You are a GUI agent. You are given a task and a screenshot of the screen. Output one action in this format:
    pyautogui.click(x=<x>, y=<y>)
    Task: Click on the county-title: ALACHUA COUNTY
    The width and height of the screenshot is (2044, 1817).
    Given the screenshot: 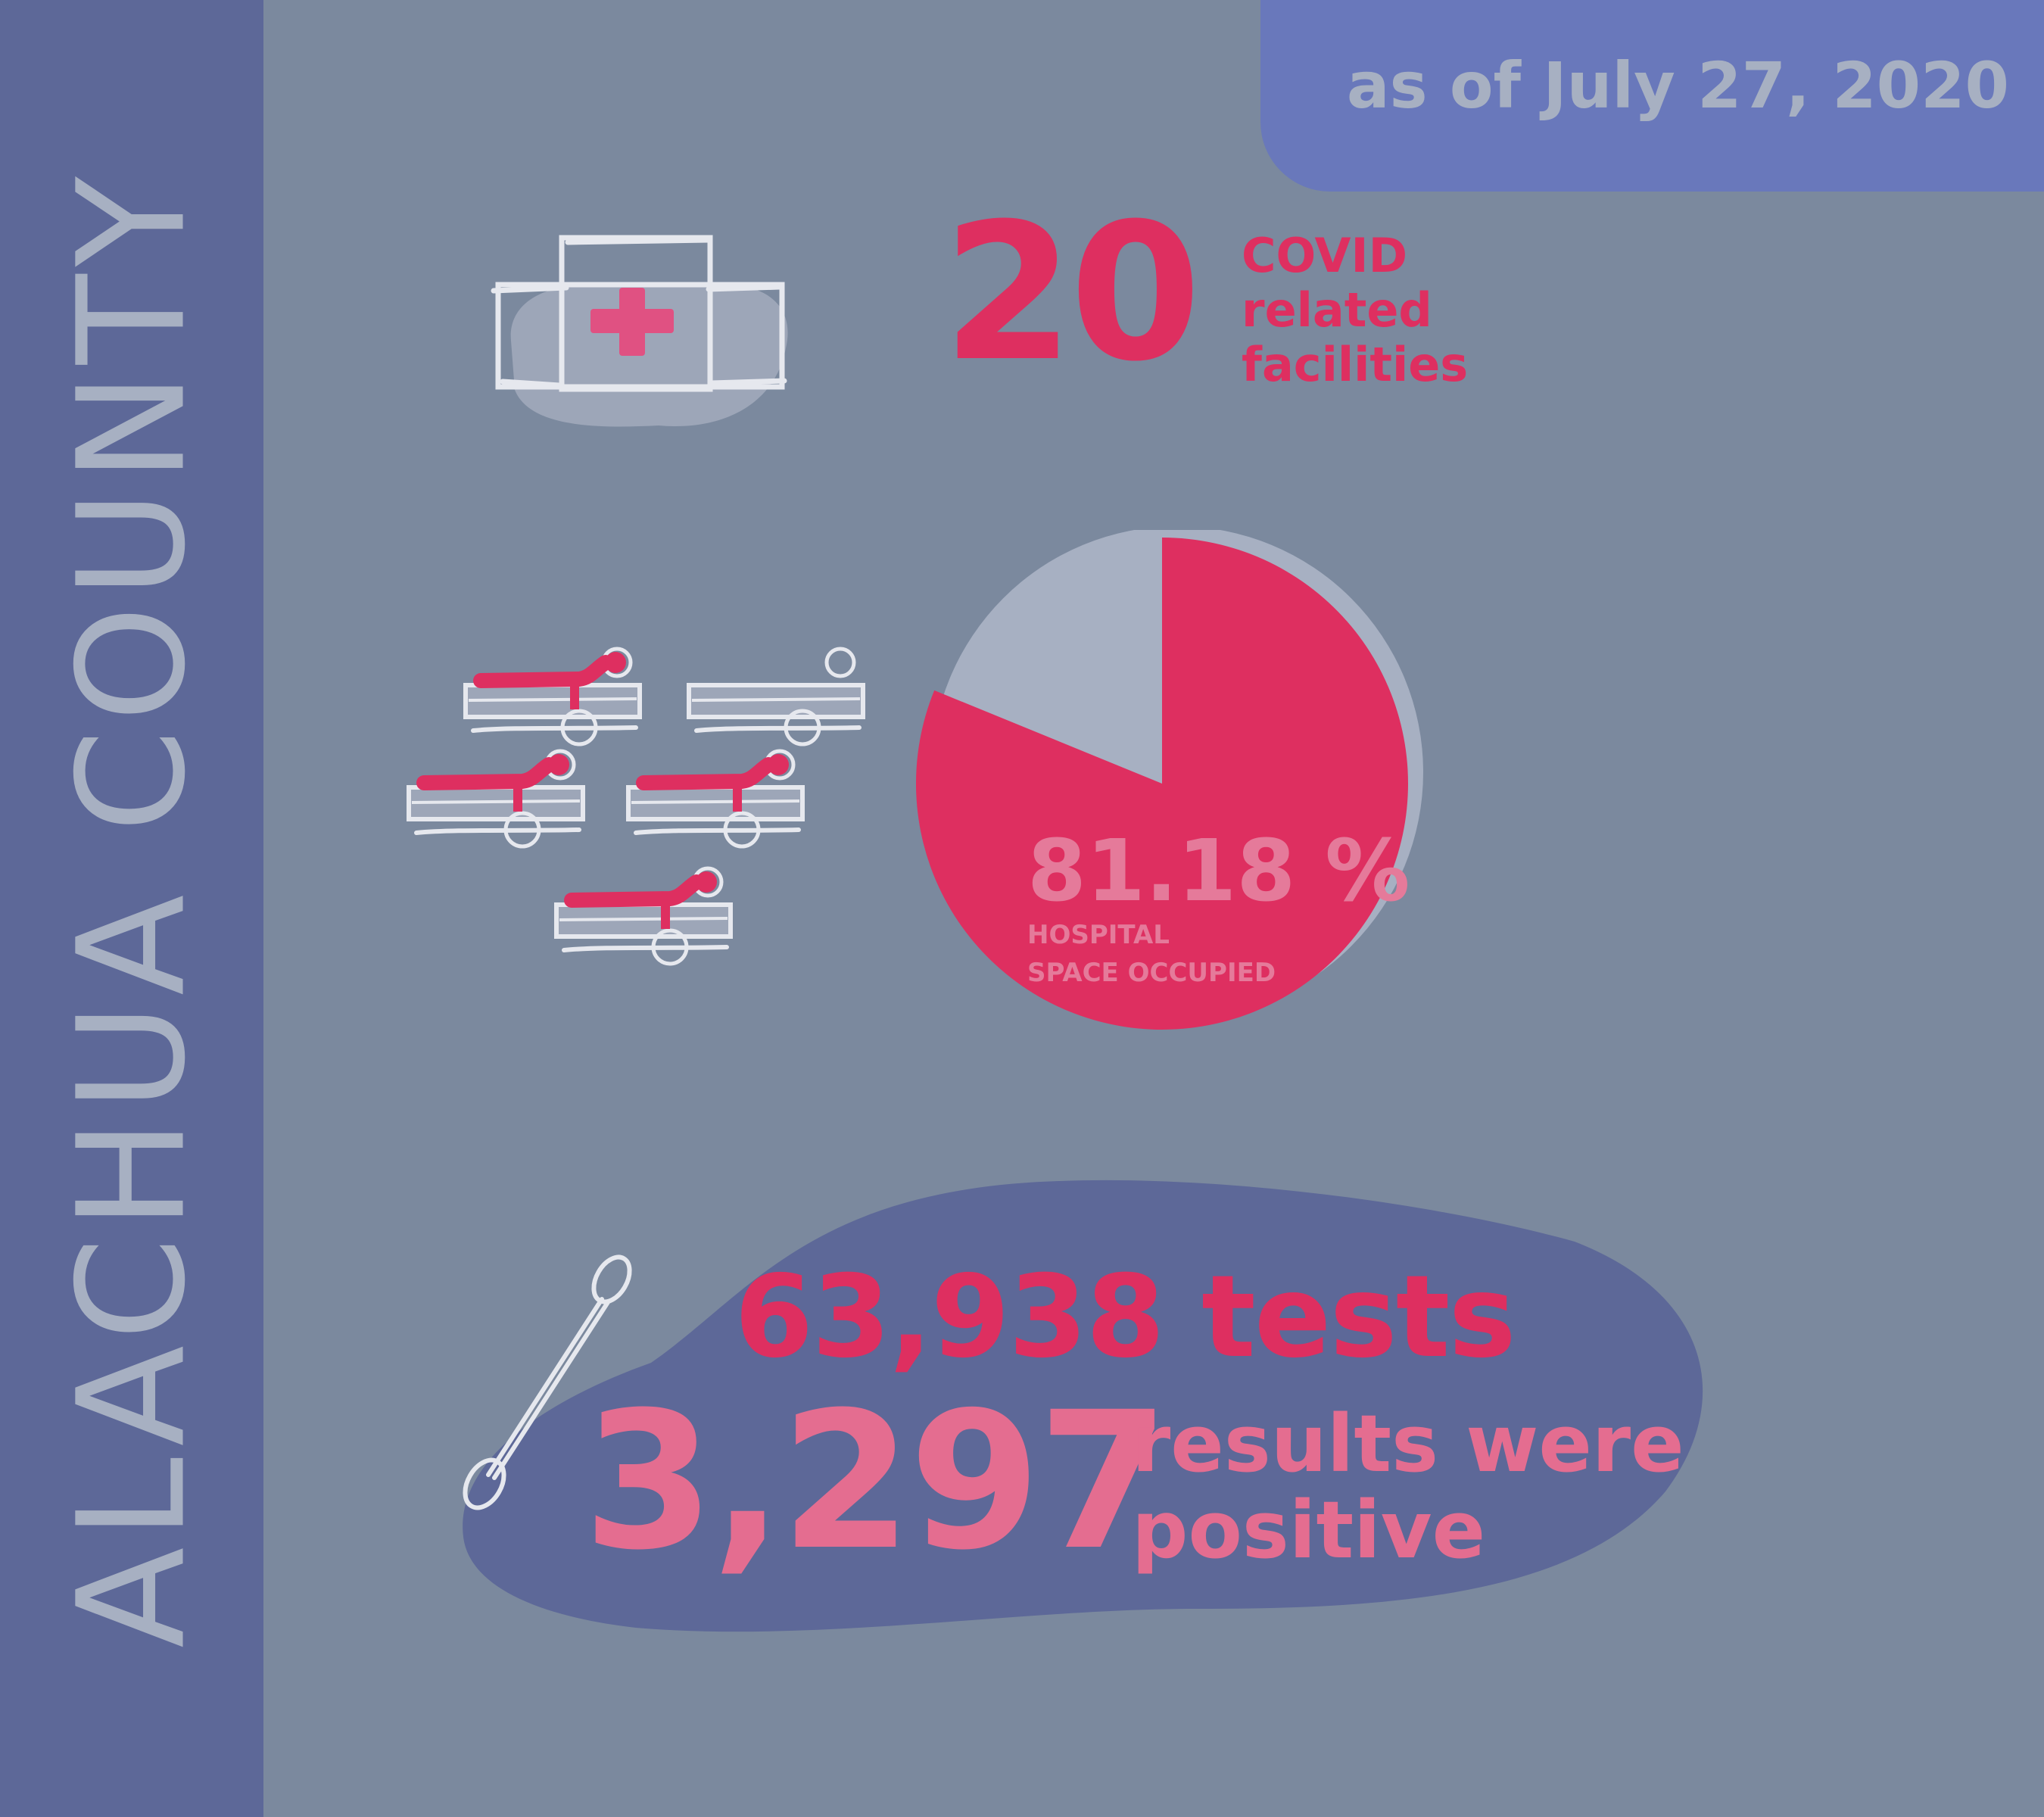 What is the action you would take?
    pyautogui.click(x=131, y=908)
    